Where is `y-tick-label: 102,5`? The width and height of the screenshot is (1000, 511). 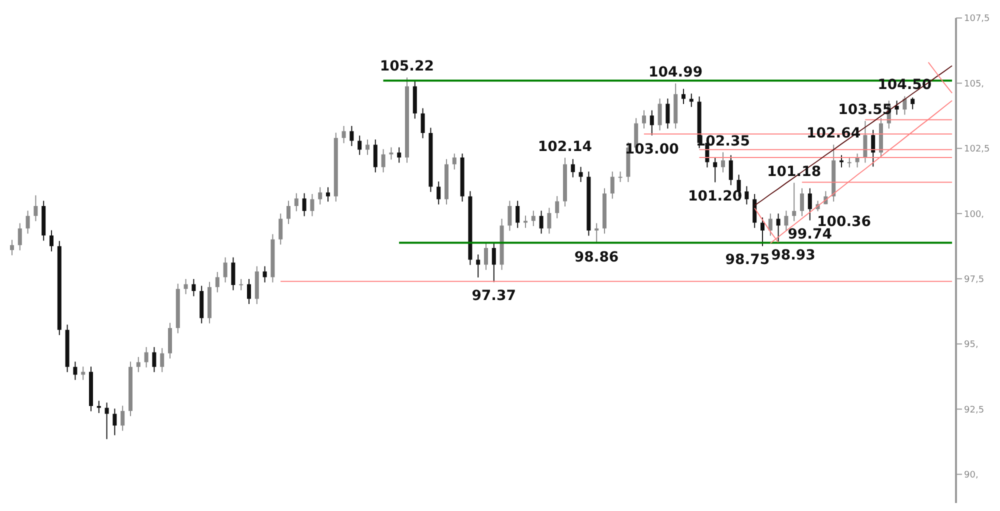 y-tick-label: 102,5 is located at coordinates (977, 149).